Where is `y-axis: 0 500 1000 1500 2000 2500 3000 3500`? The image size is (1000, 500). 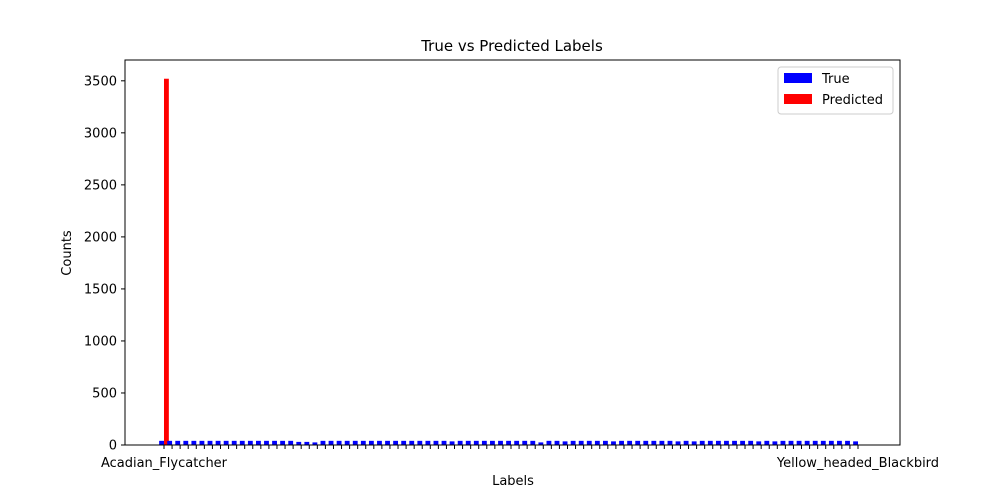 y-axis: 0 500 1000 1500 2000 2500 3000 3500 is located at coordinates (104, 264).